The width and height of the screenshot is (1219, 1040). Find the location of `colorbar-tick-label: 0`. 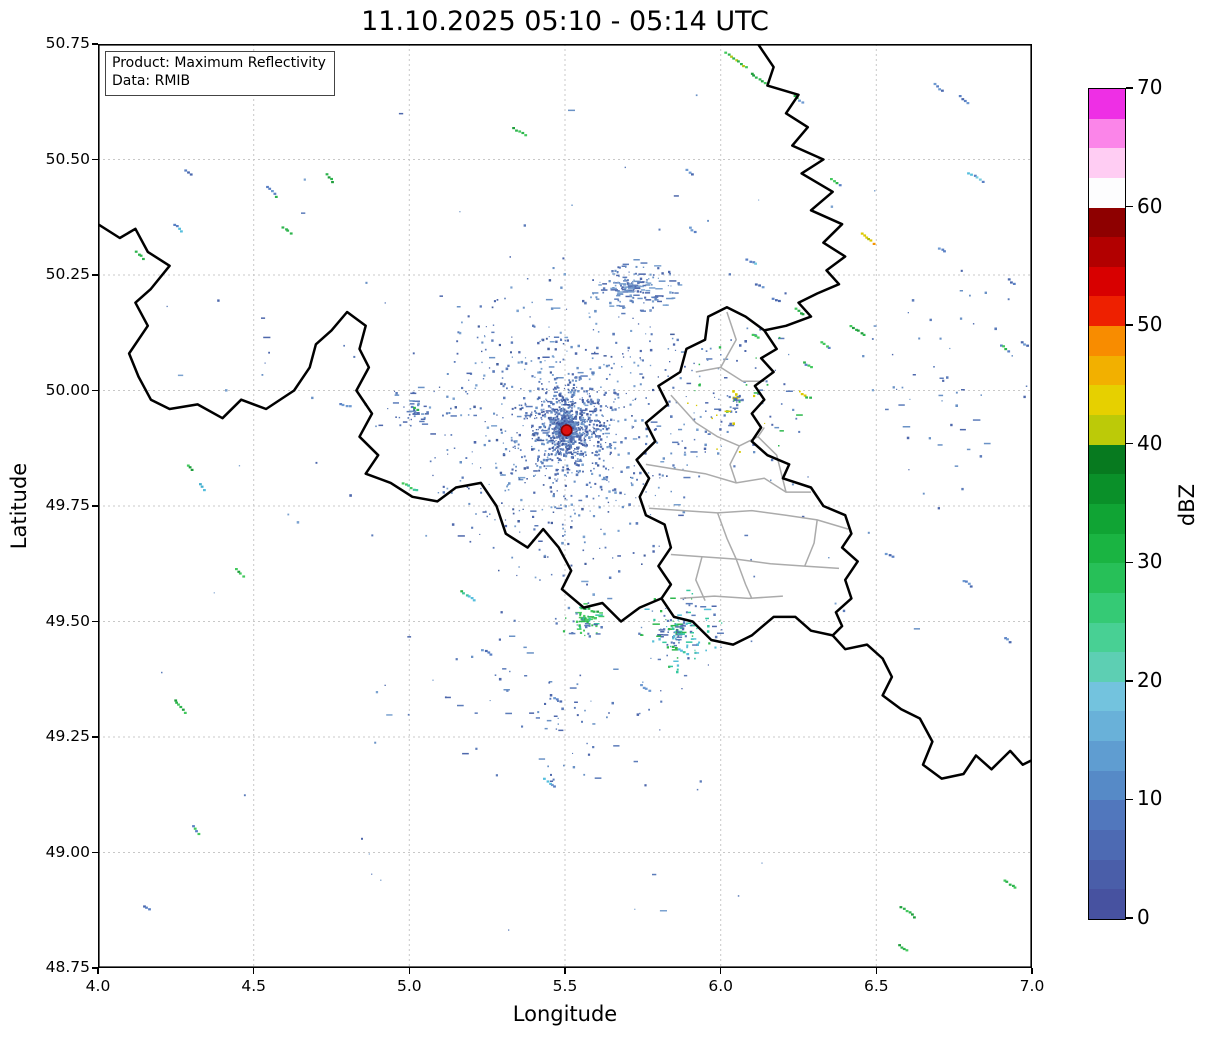

colorbar-tick-label: 0 is located at coordinates (1143, 917).